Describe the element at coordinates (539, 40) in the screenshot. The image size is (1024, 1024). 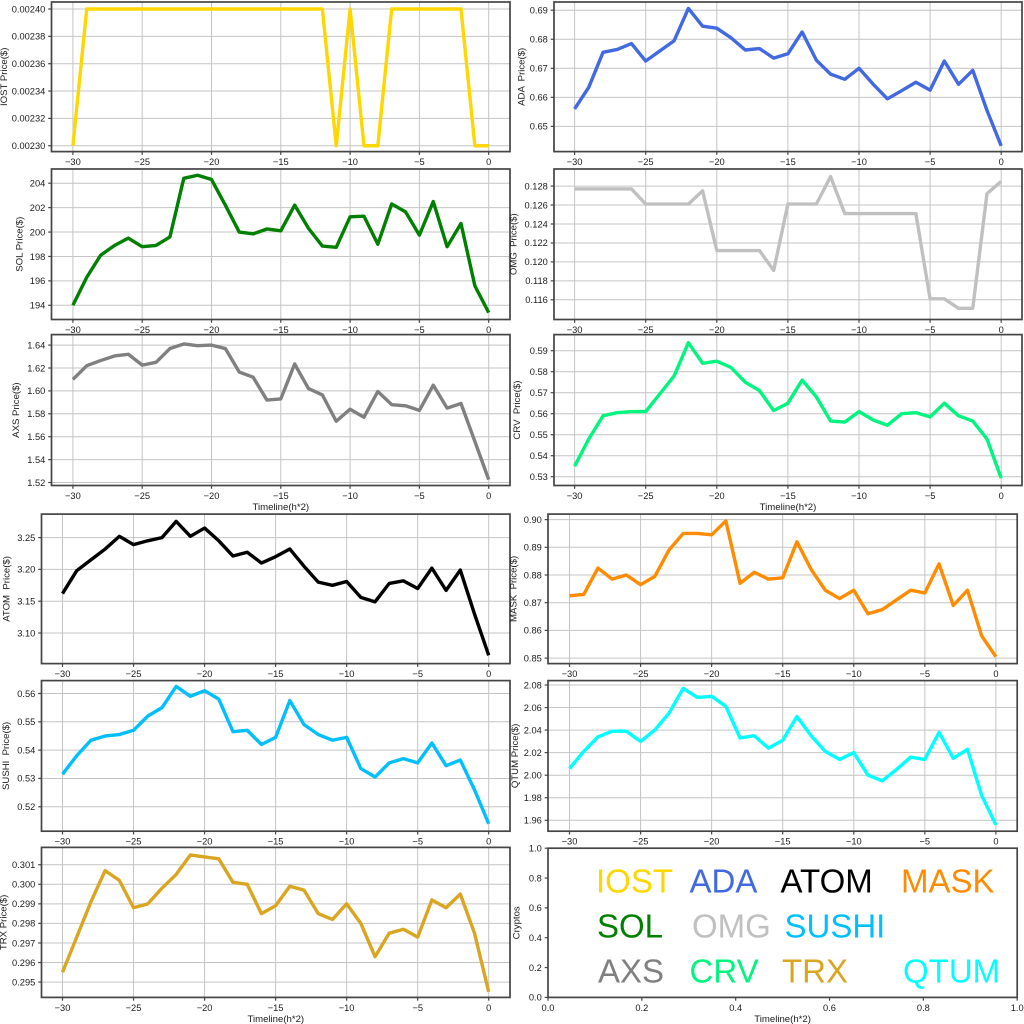
I see `svg-text: 0.68` at that location.